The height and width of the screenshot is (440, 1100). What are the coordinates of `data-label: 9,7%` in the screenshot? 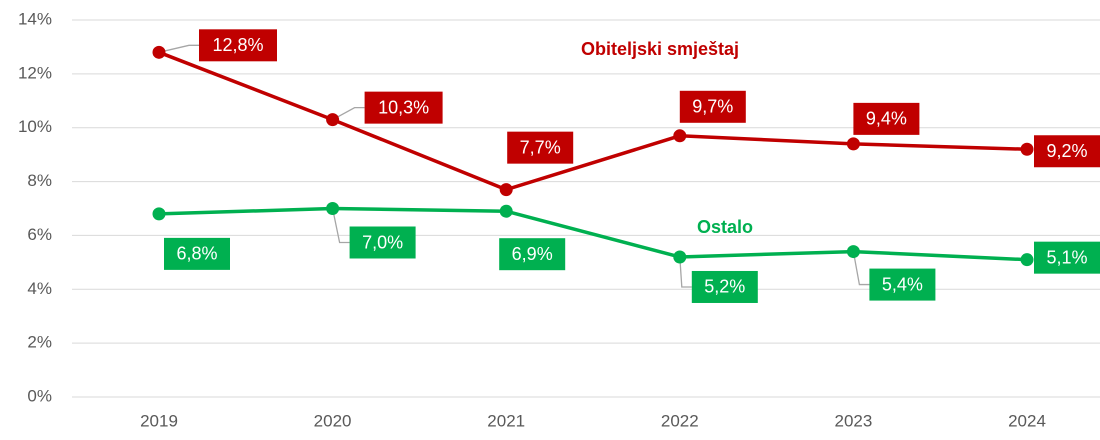 It's located at (712, 107).